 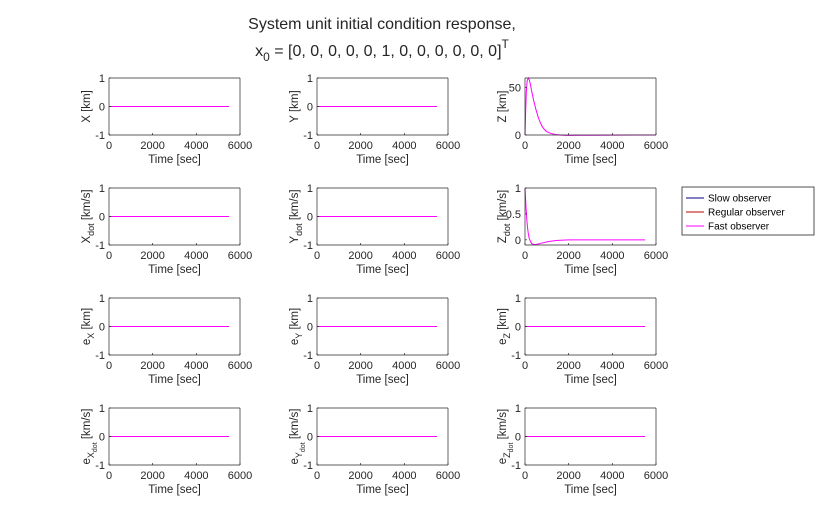 I want to click on subplot-6: 0 2000 4000 6000 0 0.5 1 Time [sec] Zdot [km/s], so click(x=582, y=229).